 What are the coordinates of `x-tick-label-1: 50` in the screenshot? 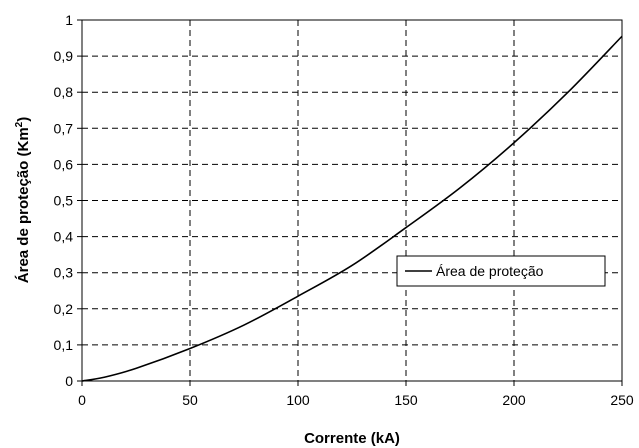 It's located at (190, 400).